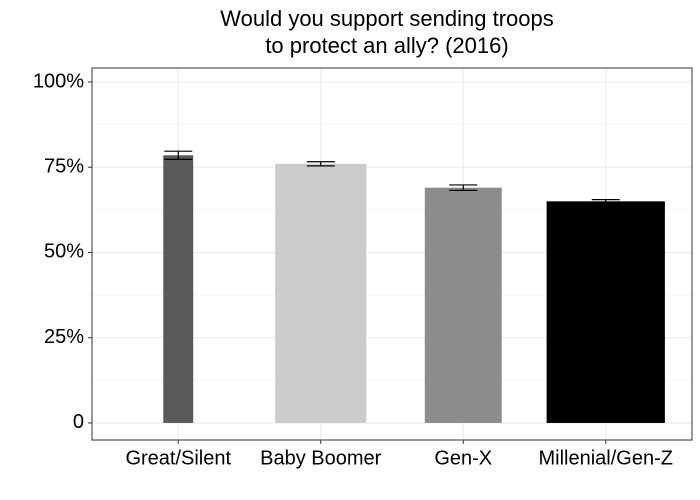  Describe the element at coordinates (64, 337) in the screenshot. I see `y-tick-label: 25%` at that location.